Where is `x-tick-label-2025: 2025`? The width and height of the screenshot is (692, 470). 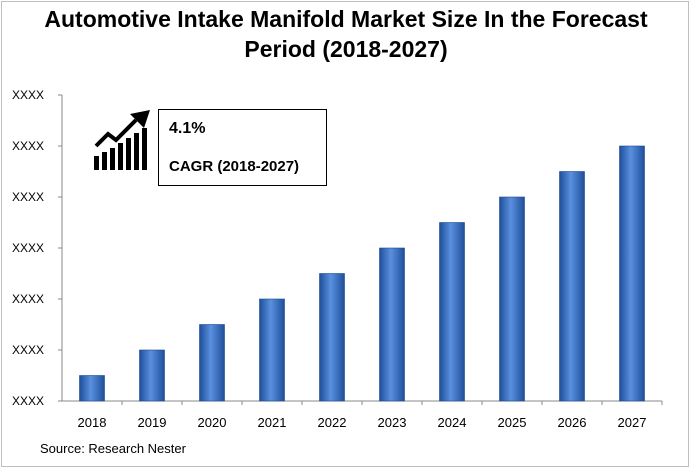
x-tick-label-2025: 2025 is located at coordinates (512, 422).